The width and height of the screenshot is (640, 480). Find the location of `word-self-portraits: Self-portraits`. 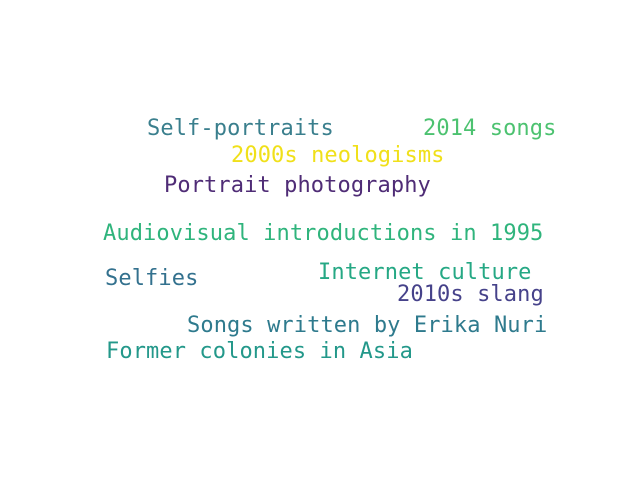

word-self-portraits: Self-portraits is located at coordinates (240, 128).